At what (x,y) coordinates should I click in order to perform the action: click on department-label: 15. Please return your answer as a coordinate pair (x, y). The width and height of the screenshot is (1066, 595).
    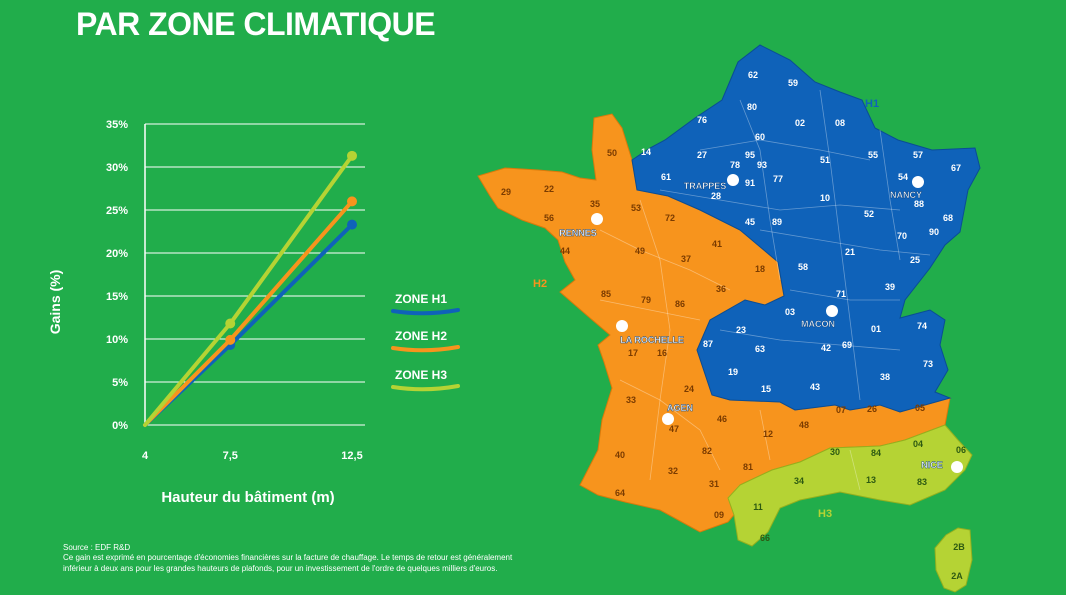
    Looking at the image, I should click on (766, 389).